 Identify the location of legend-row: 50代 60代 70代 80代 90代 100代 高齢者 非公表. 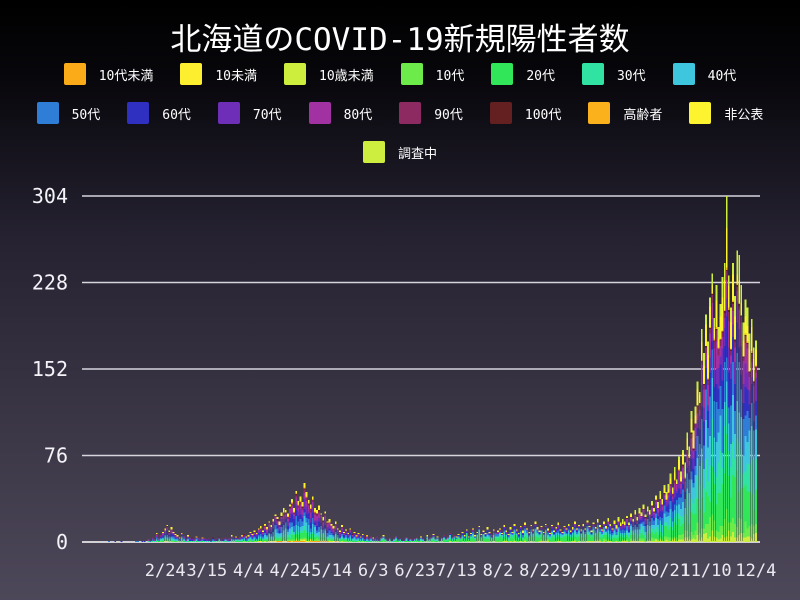
(399, 113).